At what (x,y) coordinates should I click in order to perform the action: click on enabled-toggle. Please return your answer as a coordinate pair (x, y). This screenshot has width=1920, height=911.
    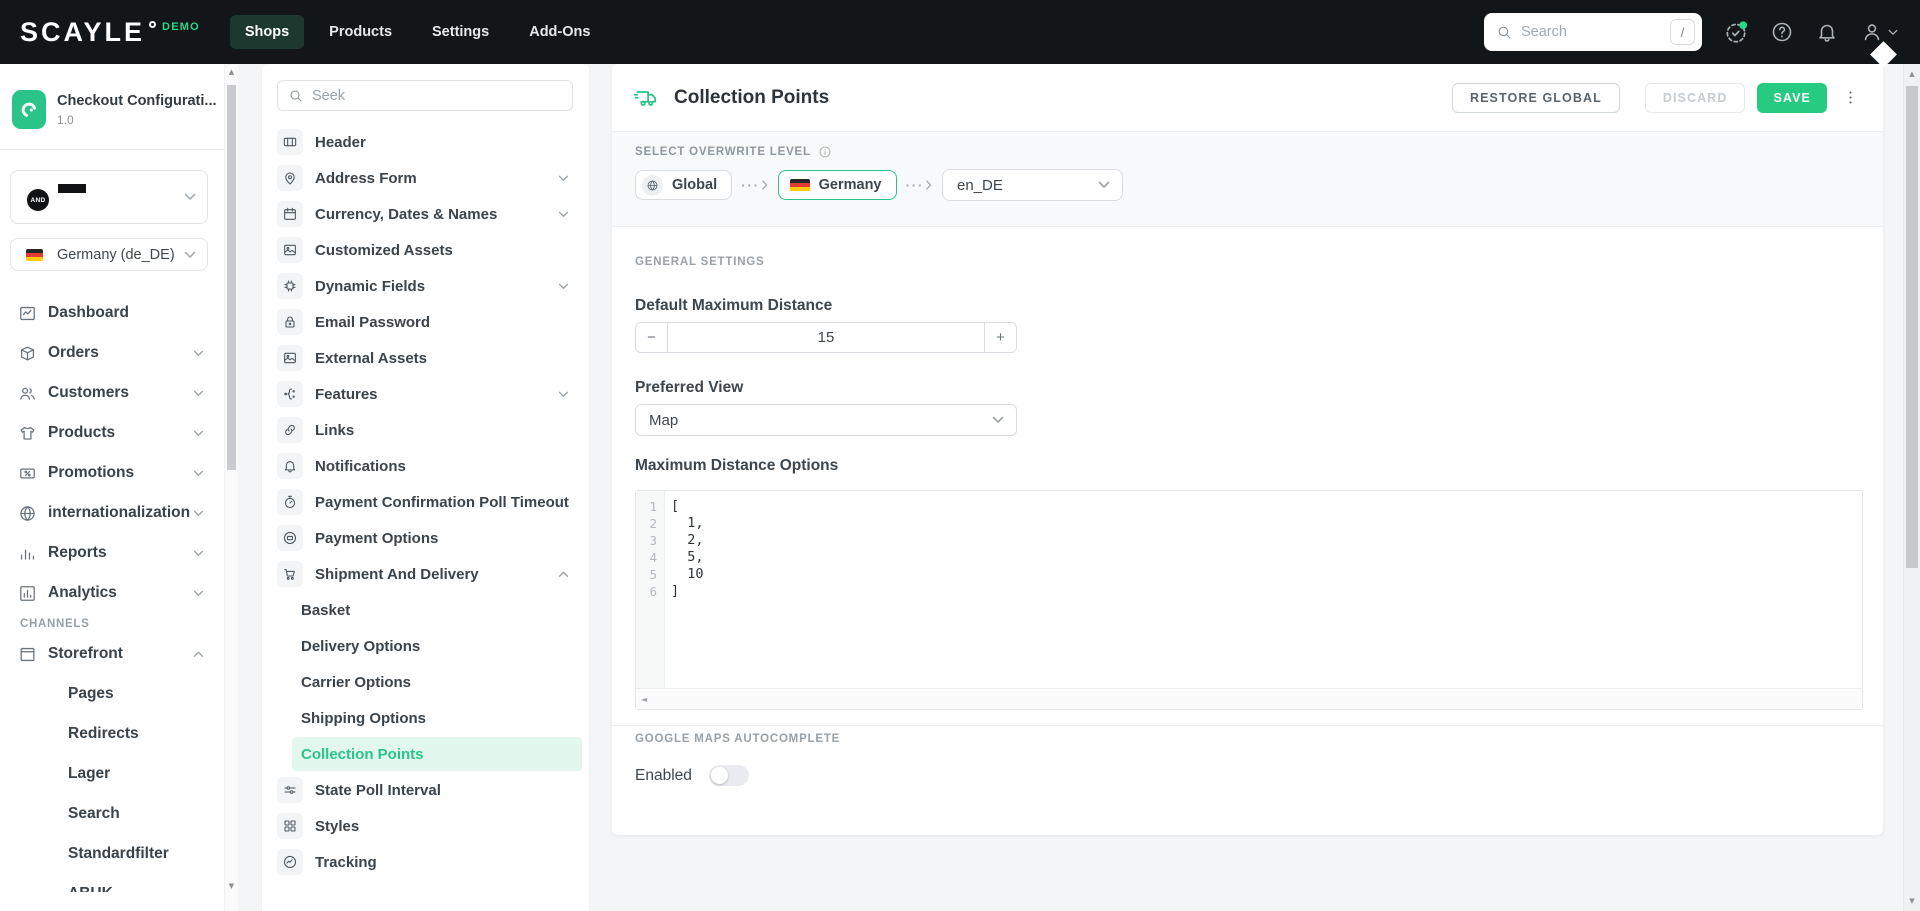
    Looking at the image, I should click on (728, 775).